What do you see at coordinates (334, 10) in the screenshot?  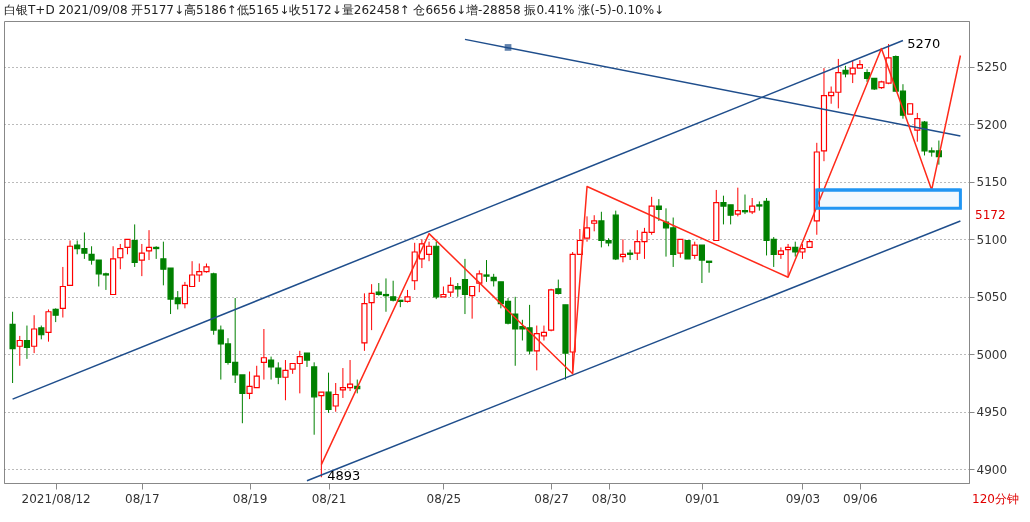 I see `chart-title: 白银T+D 2021/09/08 开5177↓高5186↑低5165↓收5172↓量262458↑ 仓6656↓增-28858 振0.41% 涨(-5)-0.10%↓` at bounding box center [334, 10].